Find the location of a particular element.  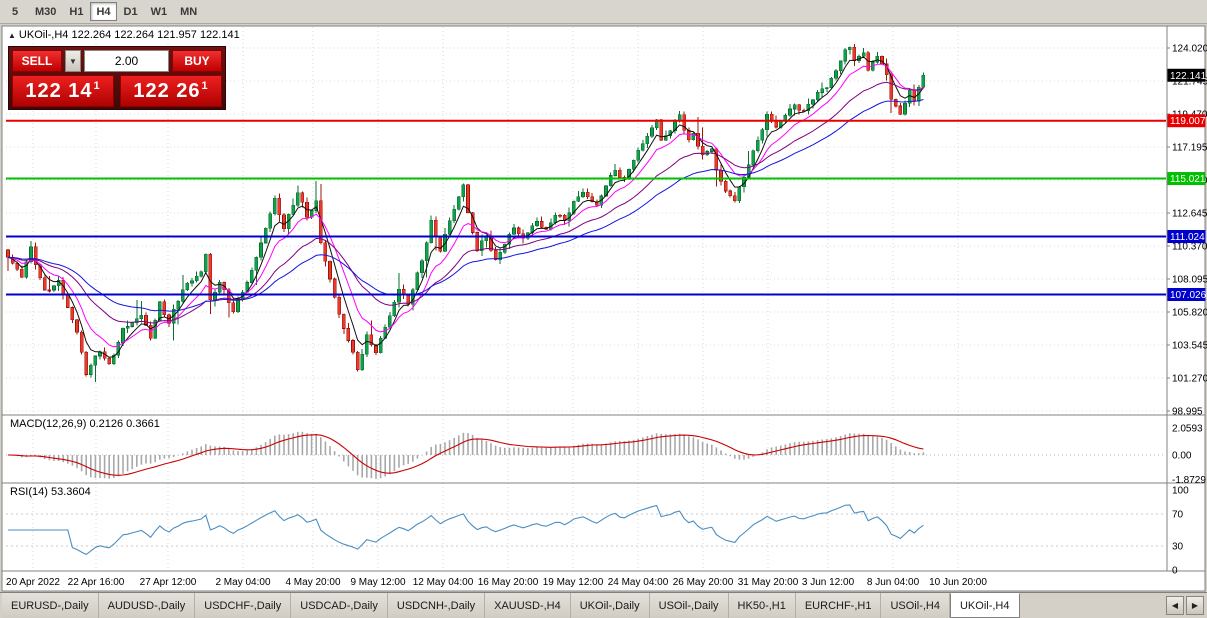

rsi-pane-layer is located at coordinates (586, 530).